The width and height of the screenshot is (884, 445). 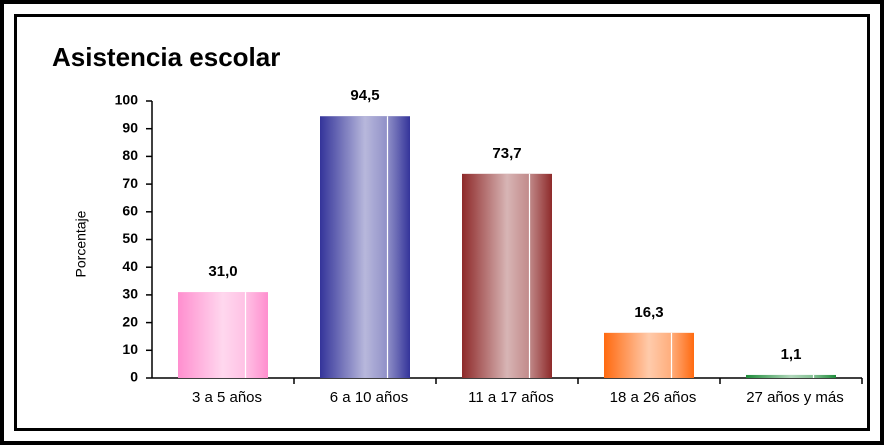 I want to click on y-tick-label: 10, so click(x=130, y=349).